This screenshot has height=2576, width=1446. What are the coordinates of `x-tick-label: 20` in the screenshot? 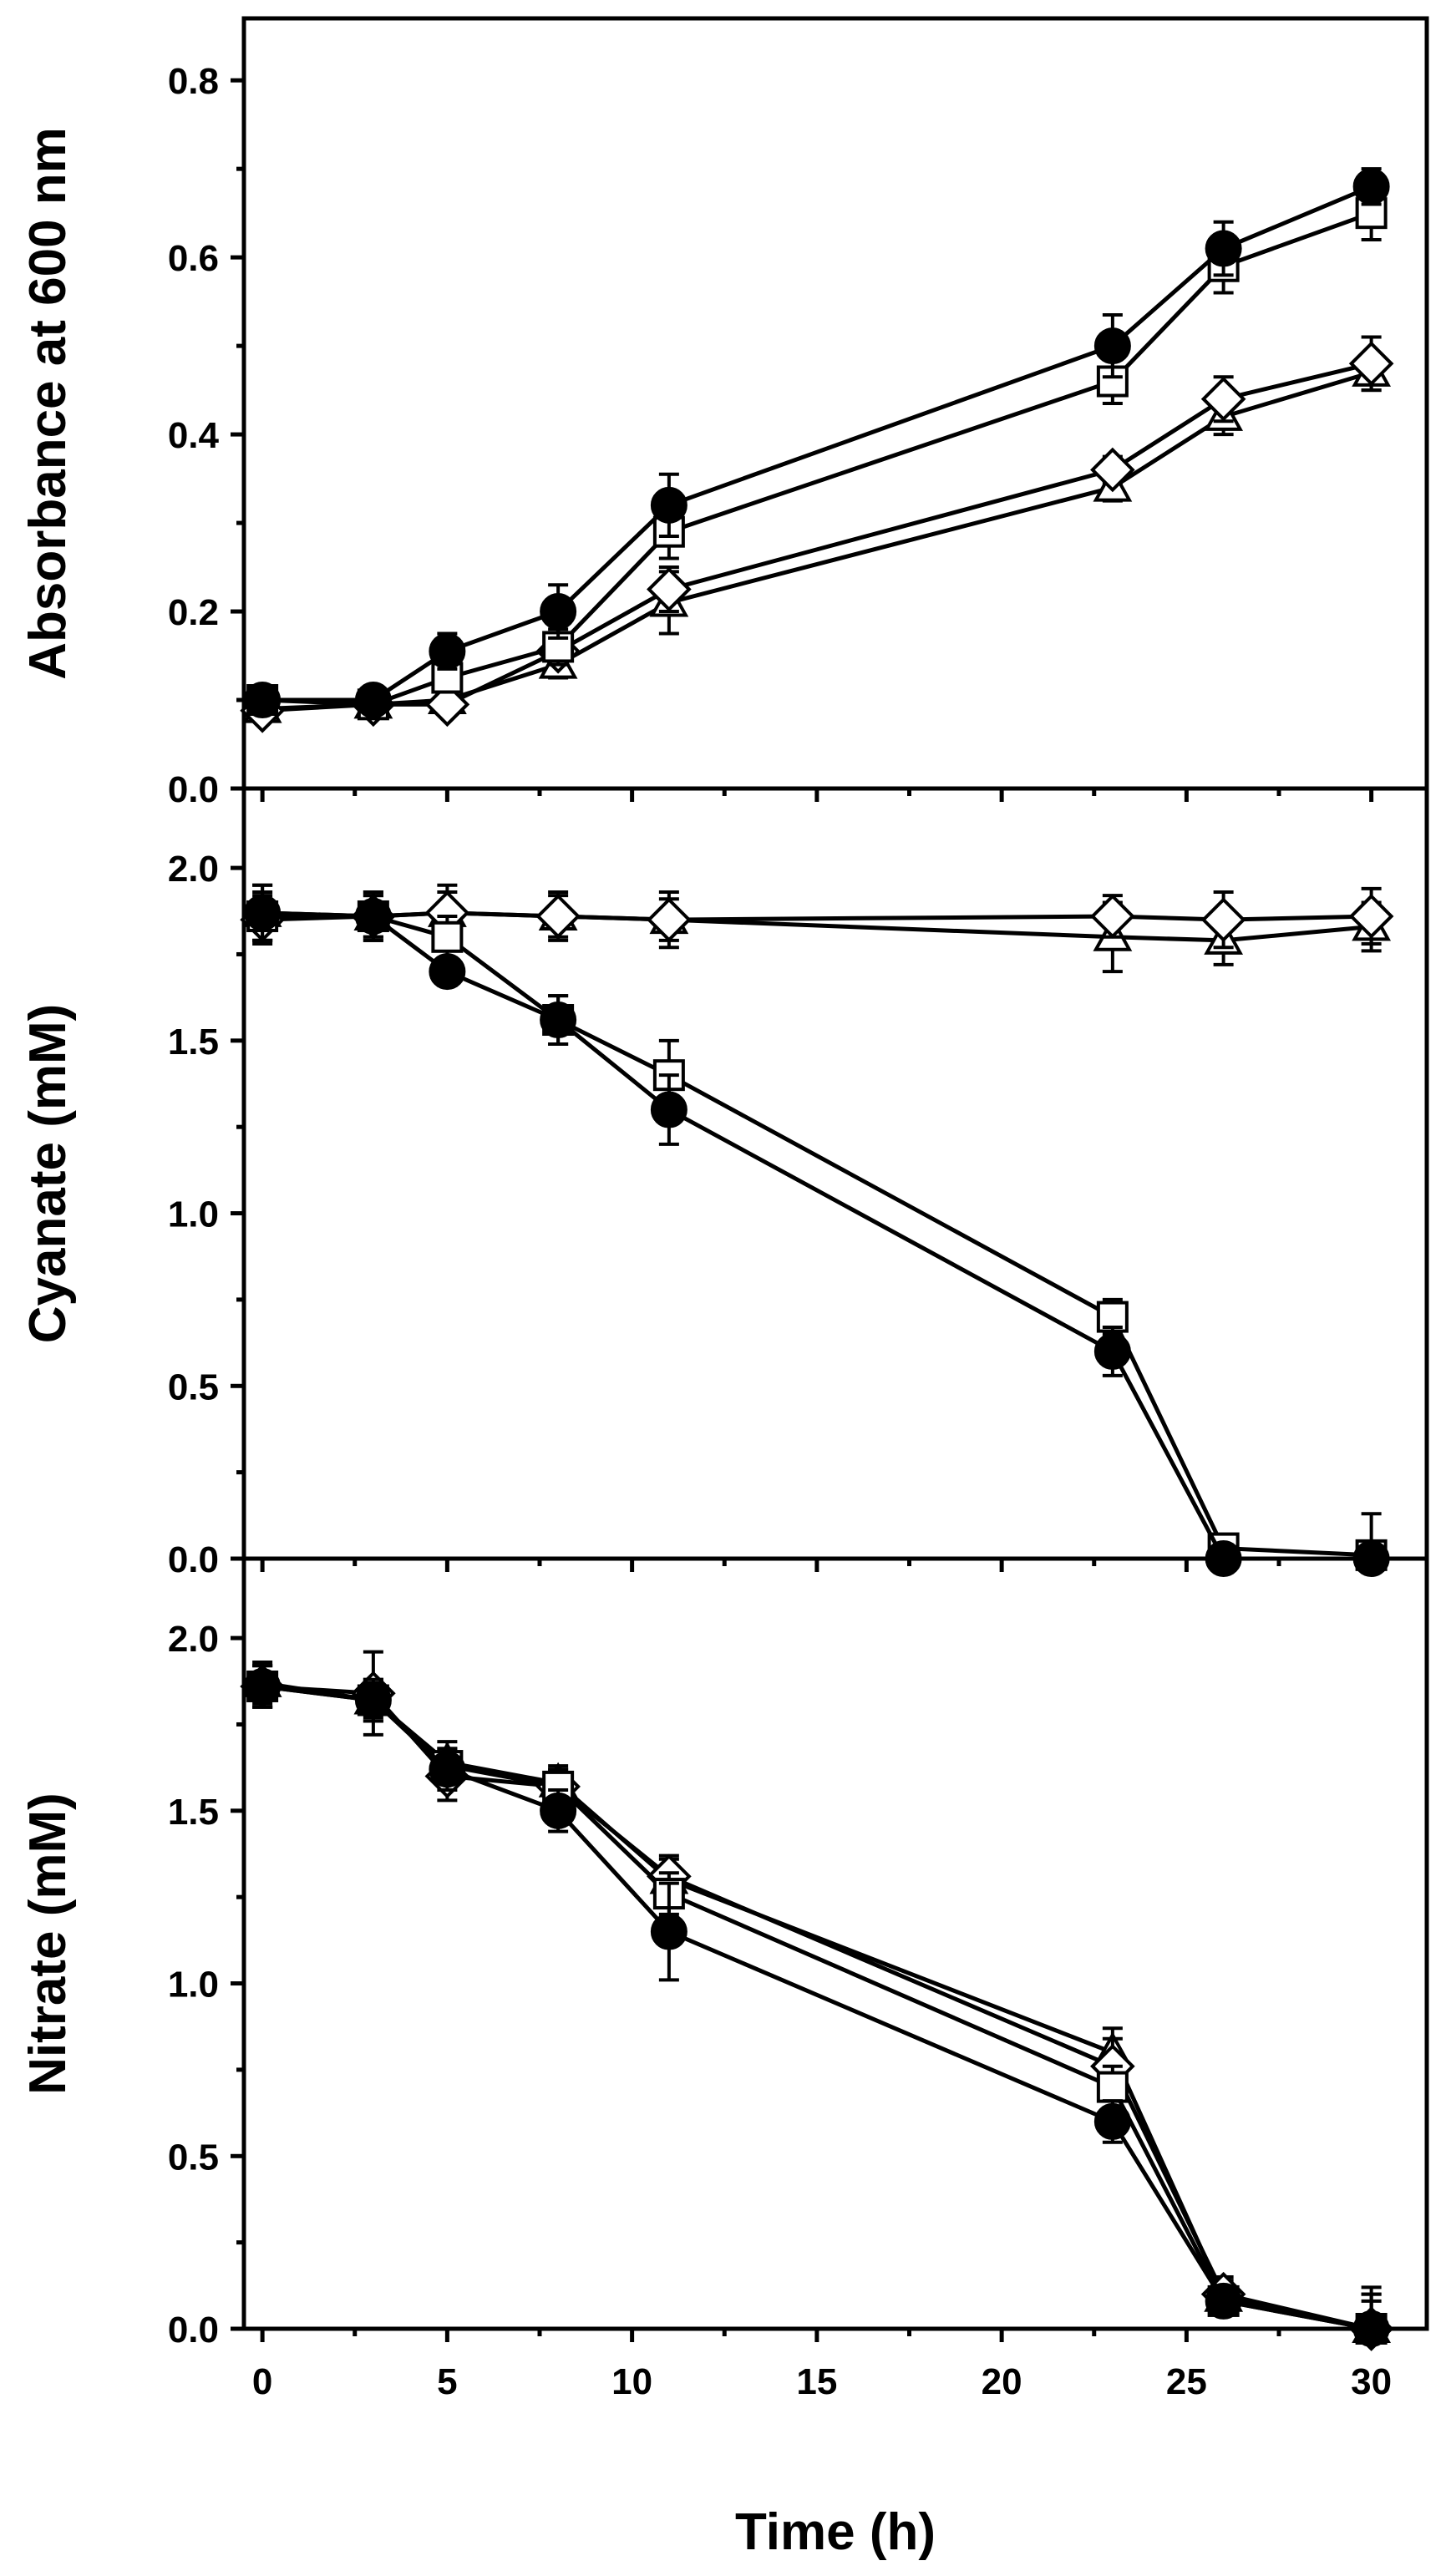 It's located at (1002, 2381).